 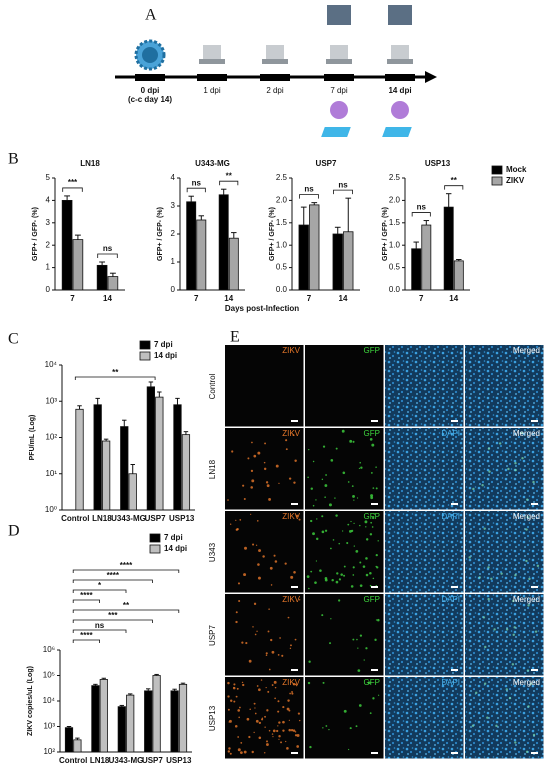 What do you see at coordinates (72, 189) in the screenshot?
I see `significance-bracket` at bounding box center [72, 189].